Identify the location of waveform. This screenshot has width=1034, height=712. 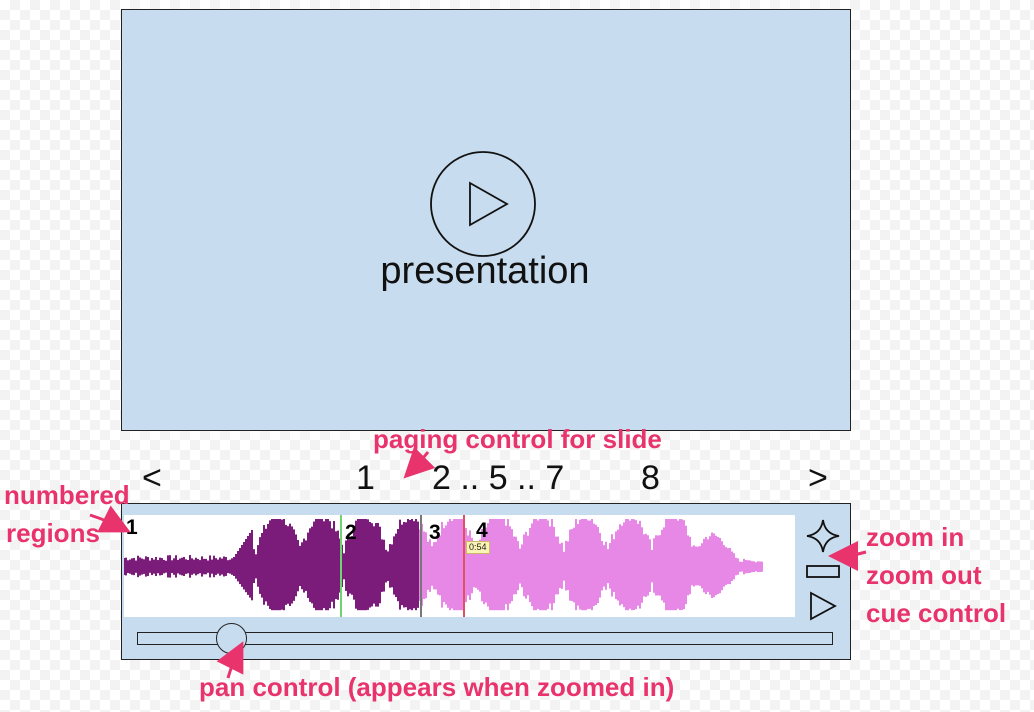
(459, 566).